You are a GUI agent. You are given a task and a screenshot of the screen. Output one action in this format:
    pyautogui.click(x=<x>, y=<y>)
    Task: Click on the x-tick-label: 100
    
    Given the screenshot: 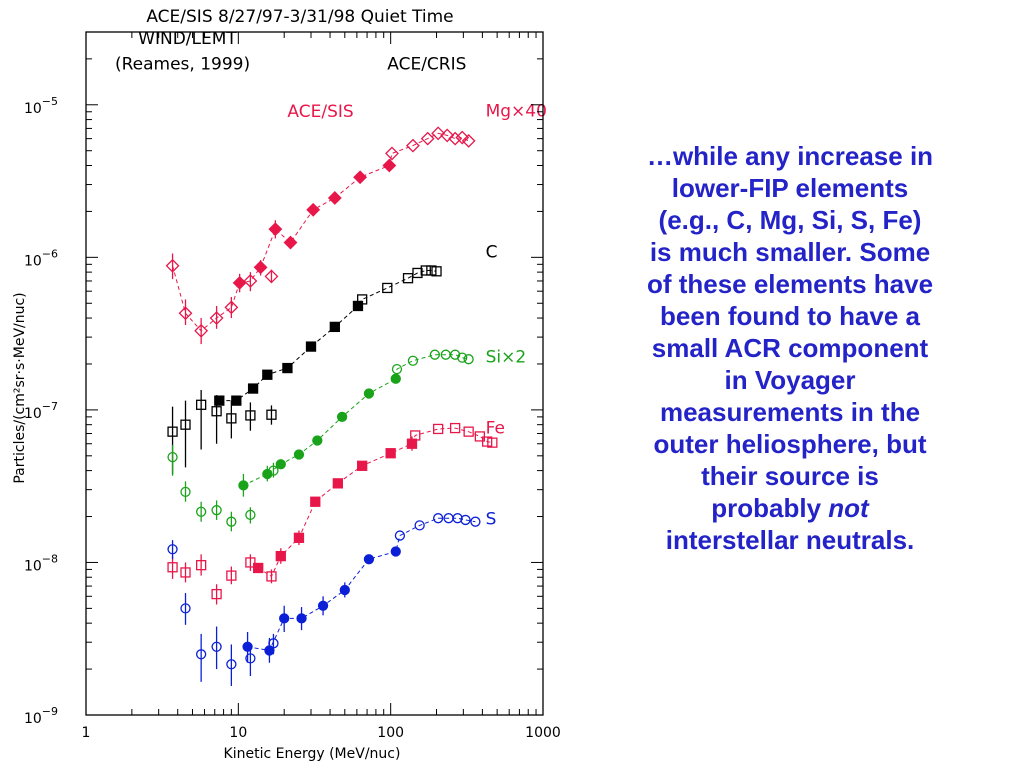 What is the action you would take?
    pyautogui.click(x=390, y=733)
    